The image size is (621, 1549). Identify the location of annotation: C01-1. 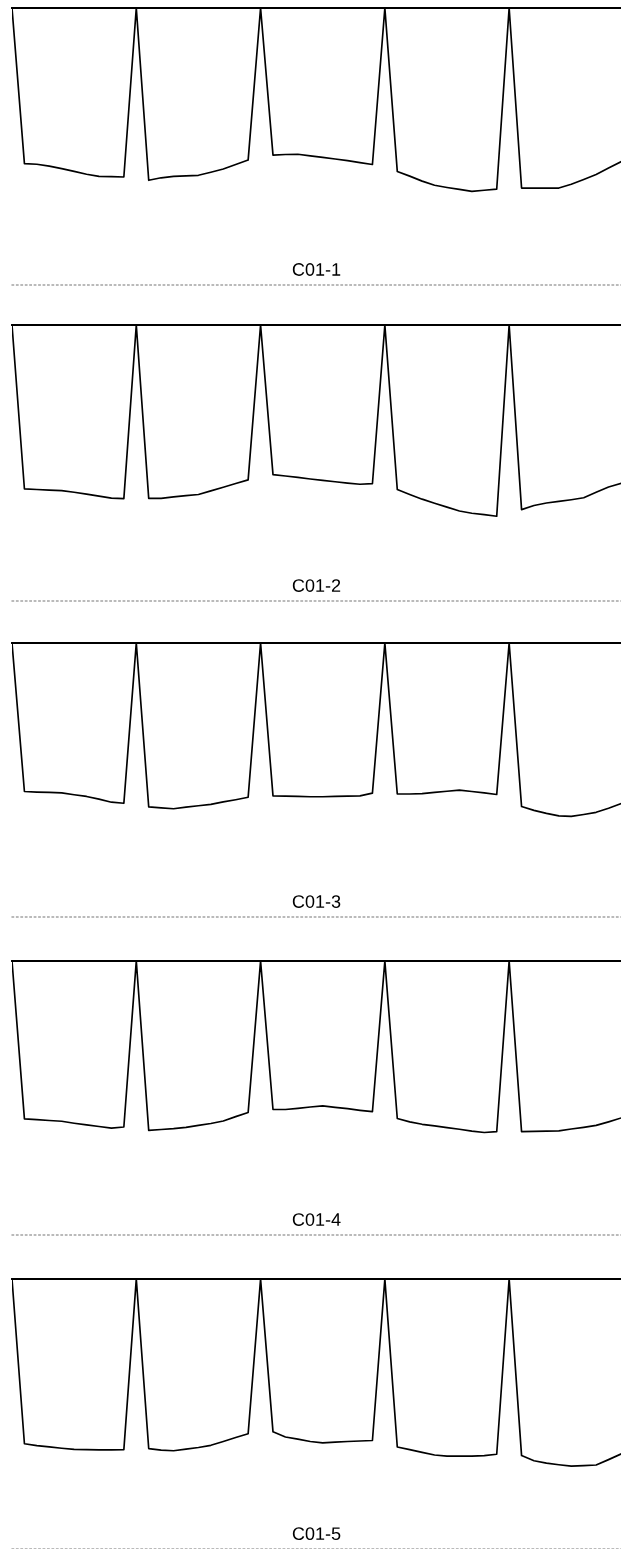
(316, 269).